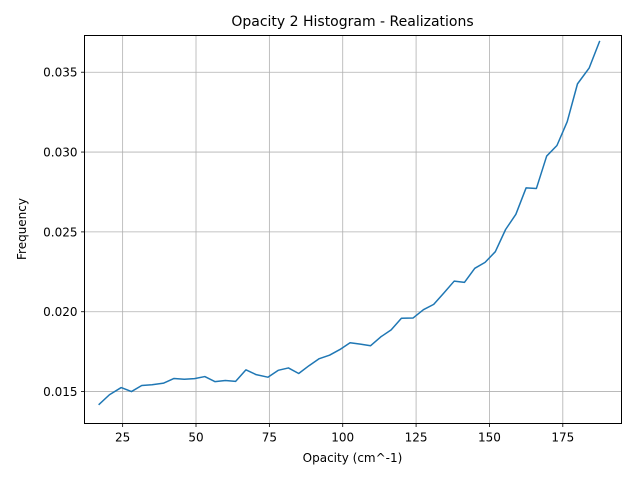 The height and width of the screenshot is (480, 640). Describe the element at coordinates (122, 438) in the screenshot. I see `x-tick-label: 25` at that location.